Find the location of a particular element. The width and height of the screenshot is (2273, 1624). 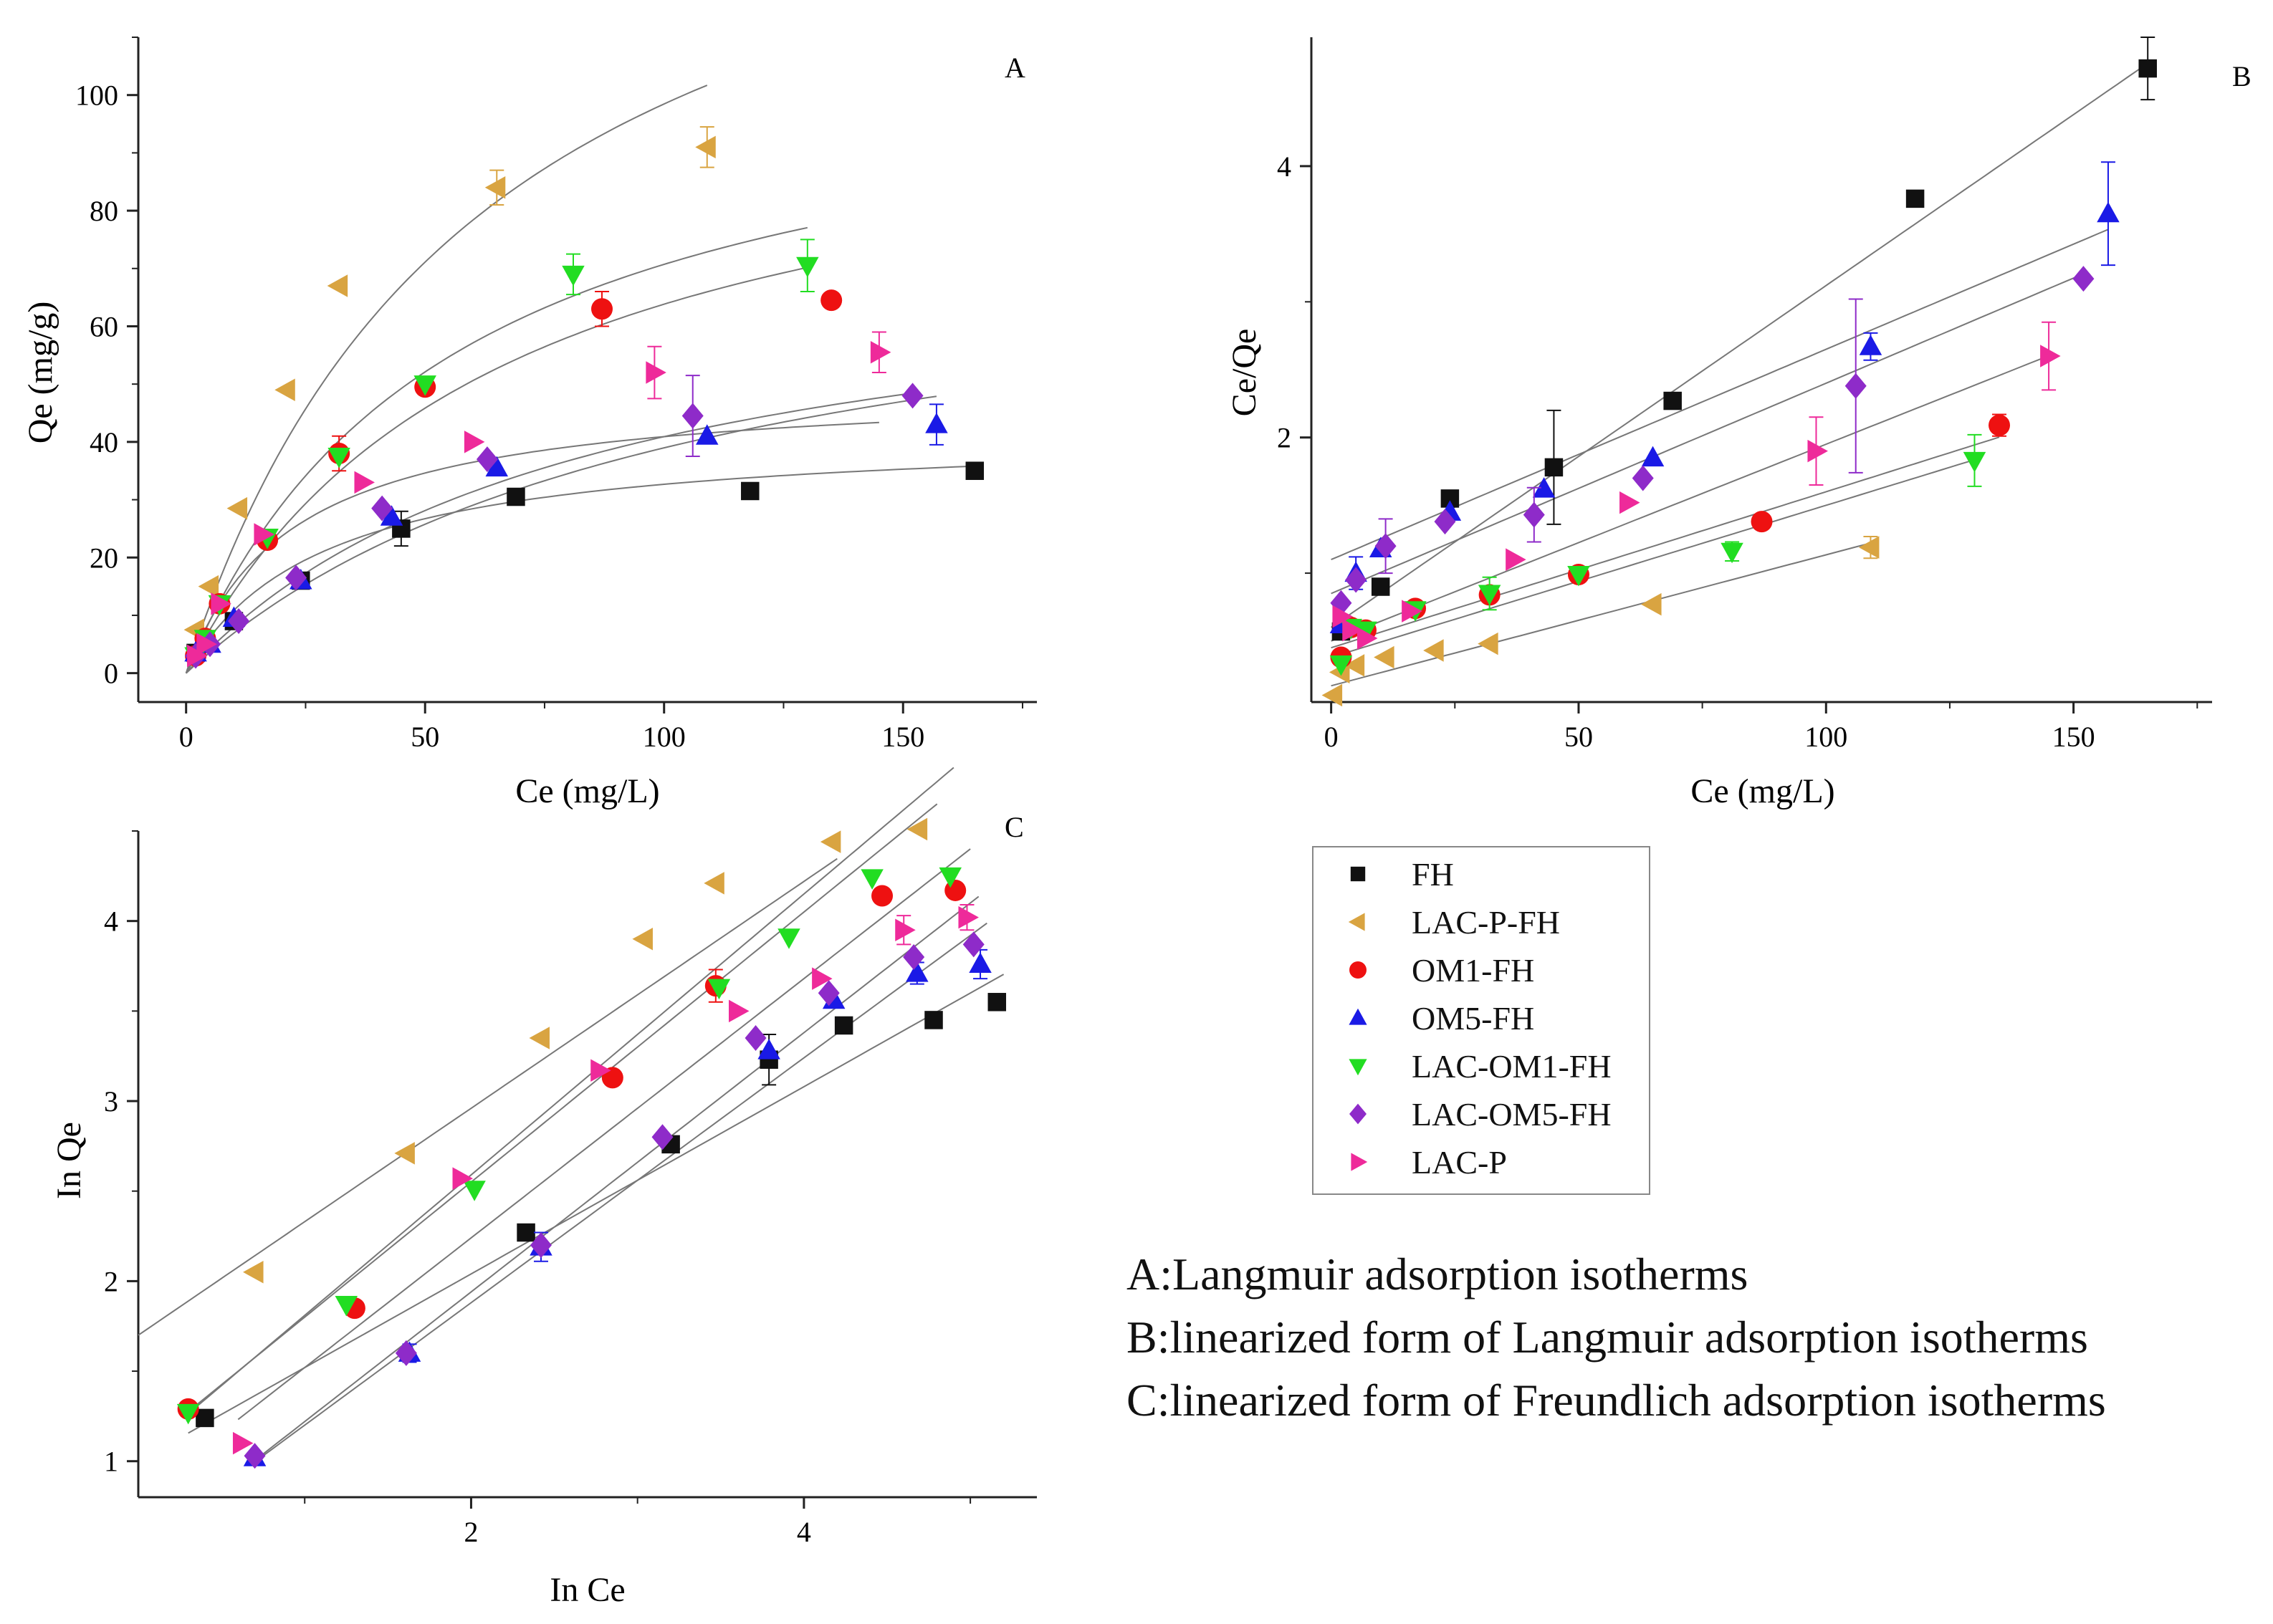

panel-a-y-tick-label: 60 is located at coordinates (104, 326).